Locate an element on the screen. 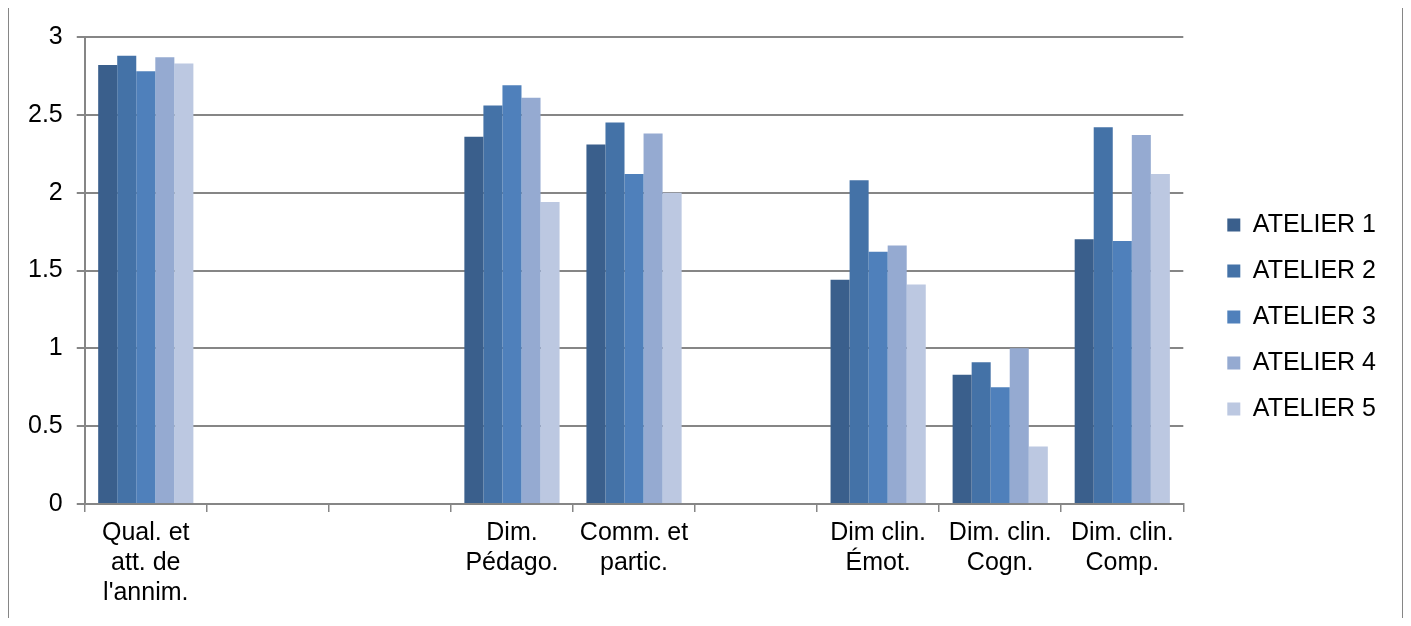  x-tick-label: Dim. clin. Comp. is located at coordinates (1122, 545).